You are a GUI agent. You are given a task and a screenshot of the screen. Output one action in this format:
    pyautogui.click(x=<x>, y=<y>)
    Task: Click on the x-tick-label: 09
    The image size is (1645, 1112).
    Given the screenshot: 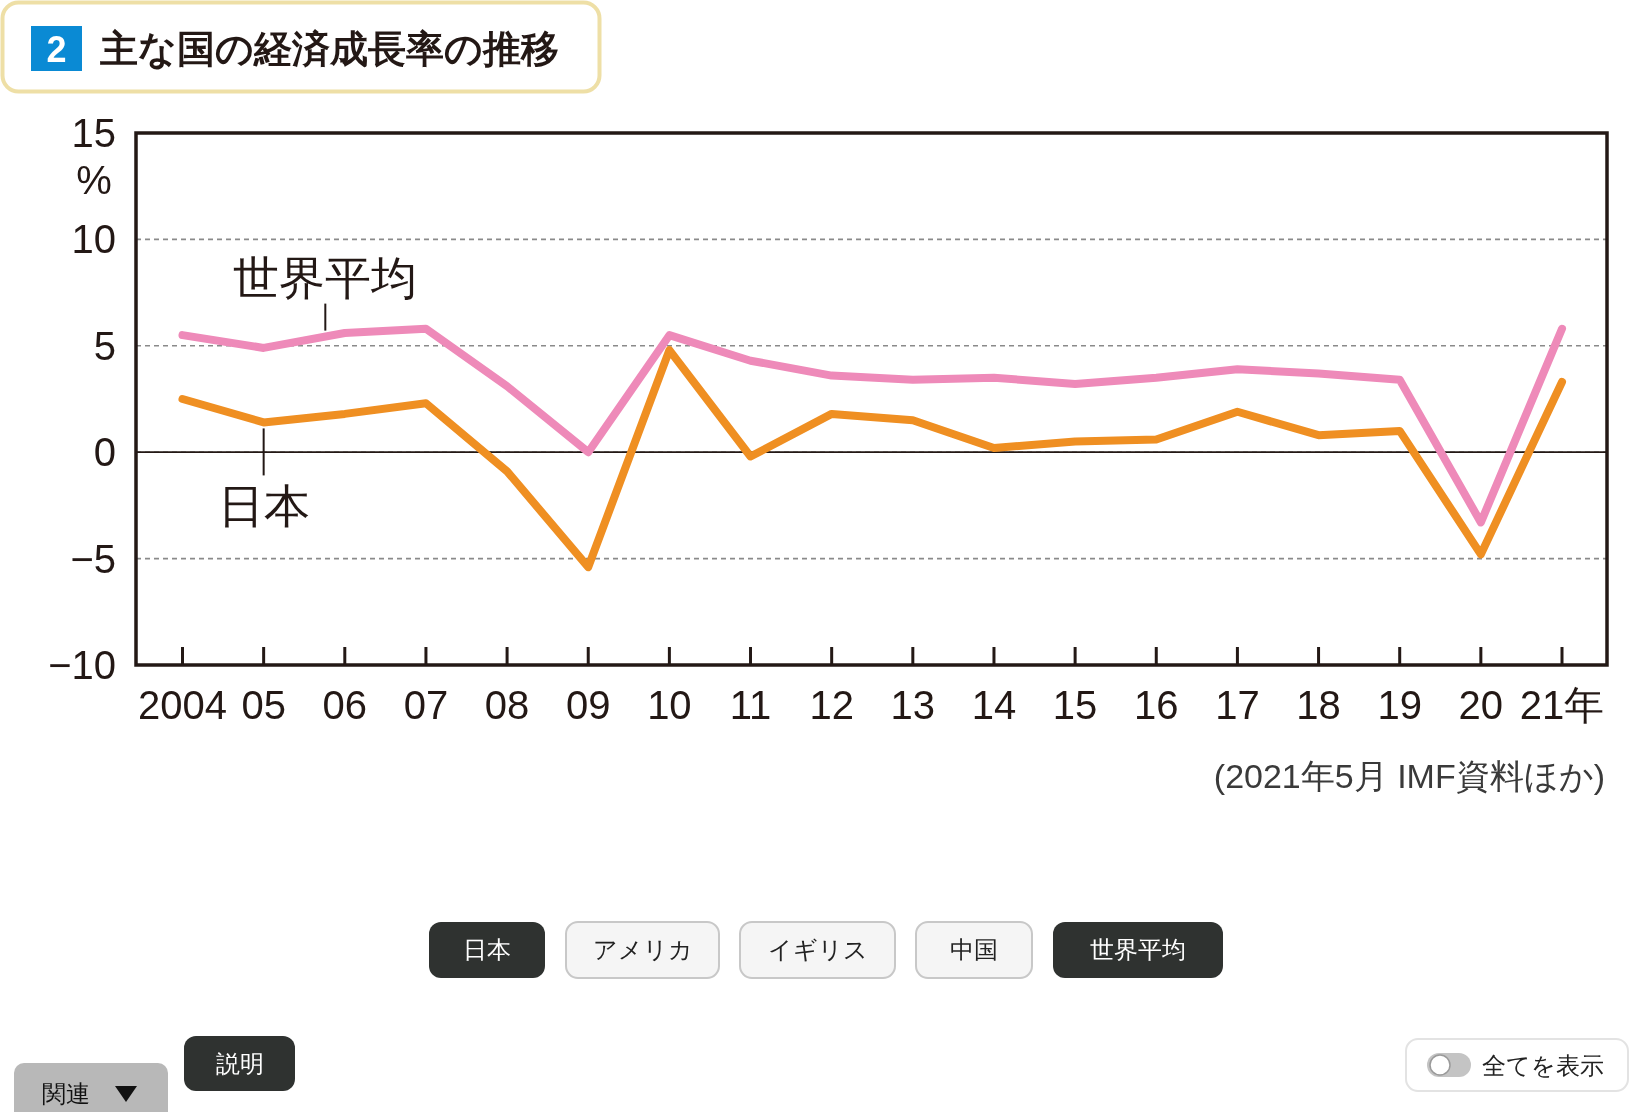 What is the action you would take?
    pyautogui.click(x=588, y=705)
    